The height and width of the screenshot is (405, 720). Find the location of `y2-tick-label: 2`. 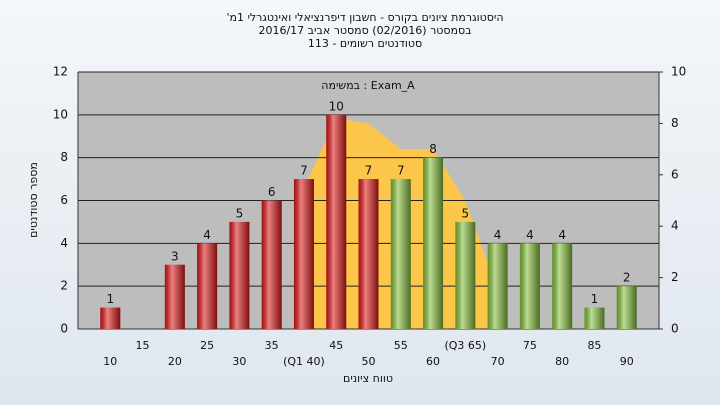

y2-tick-label: 2 is located at coordinates (675, 277).